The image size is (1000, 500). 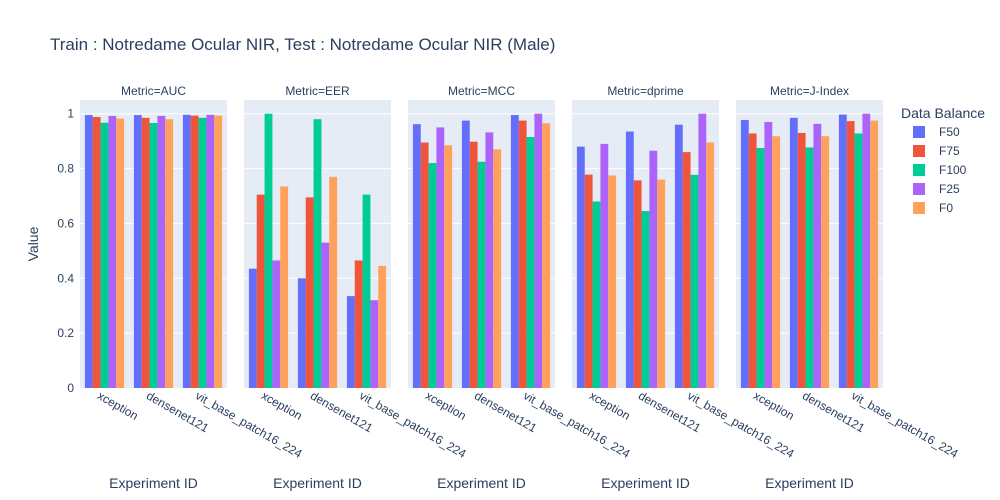 I want to click on y-tick-label: 0.6, so click(x=65, y=223).